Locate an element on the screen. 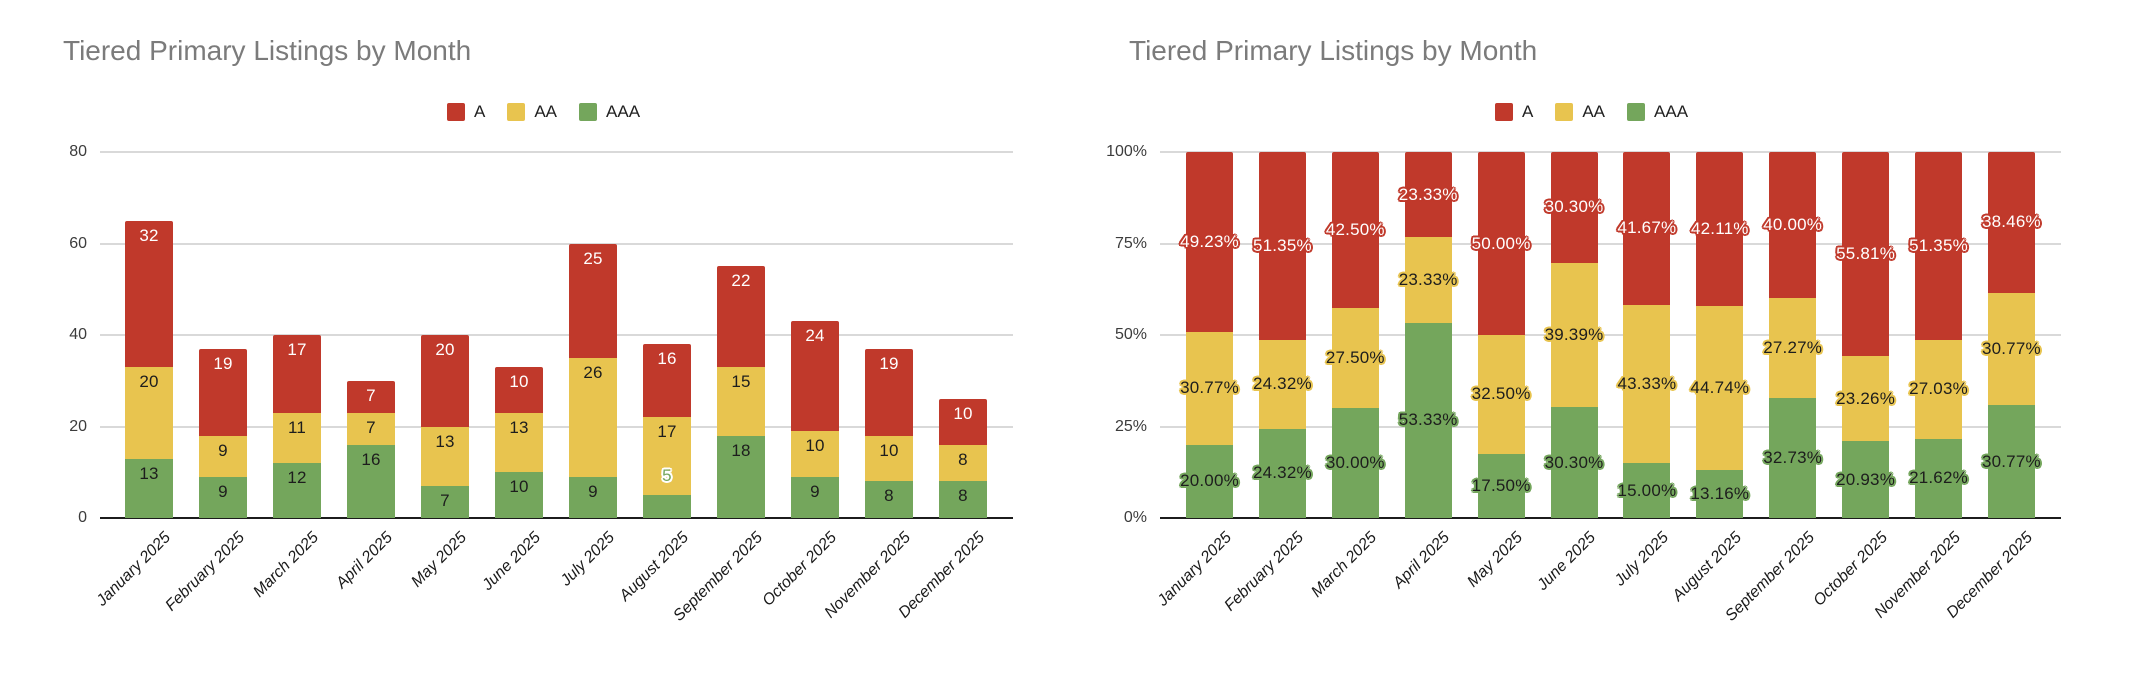 This screenshot has height=697, width=2132. bar-value-label: 27.27% is located at coordinates (1793, 348).